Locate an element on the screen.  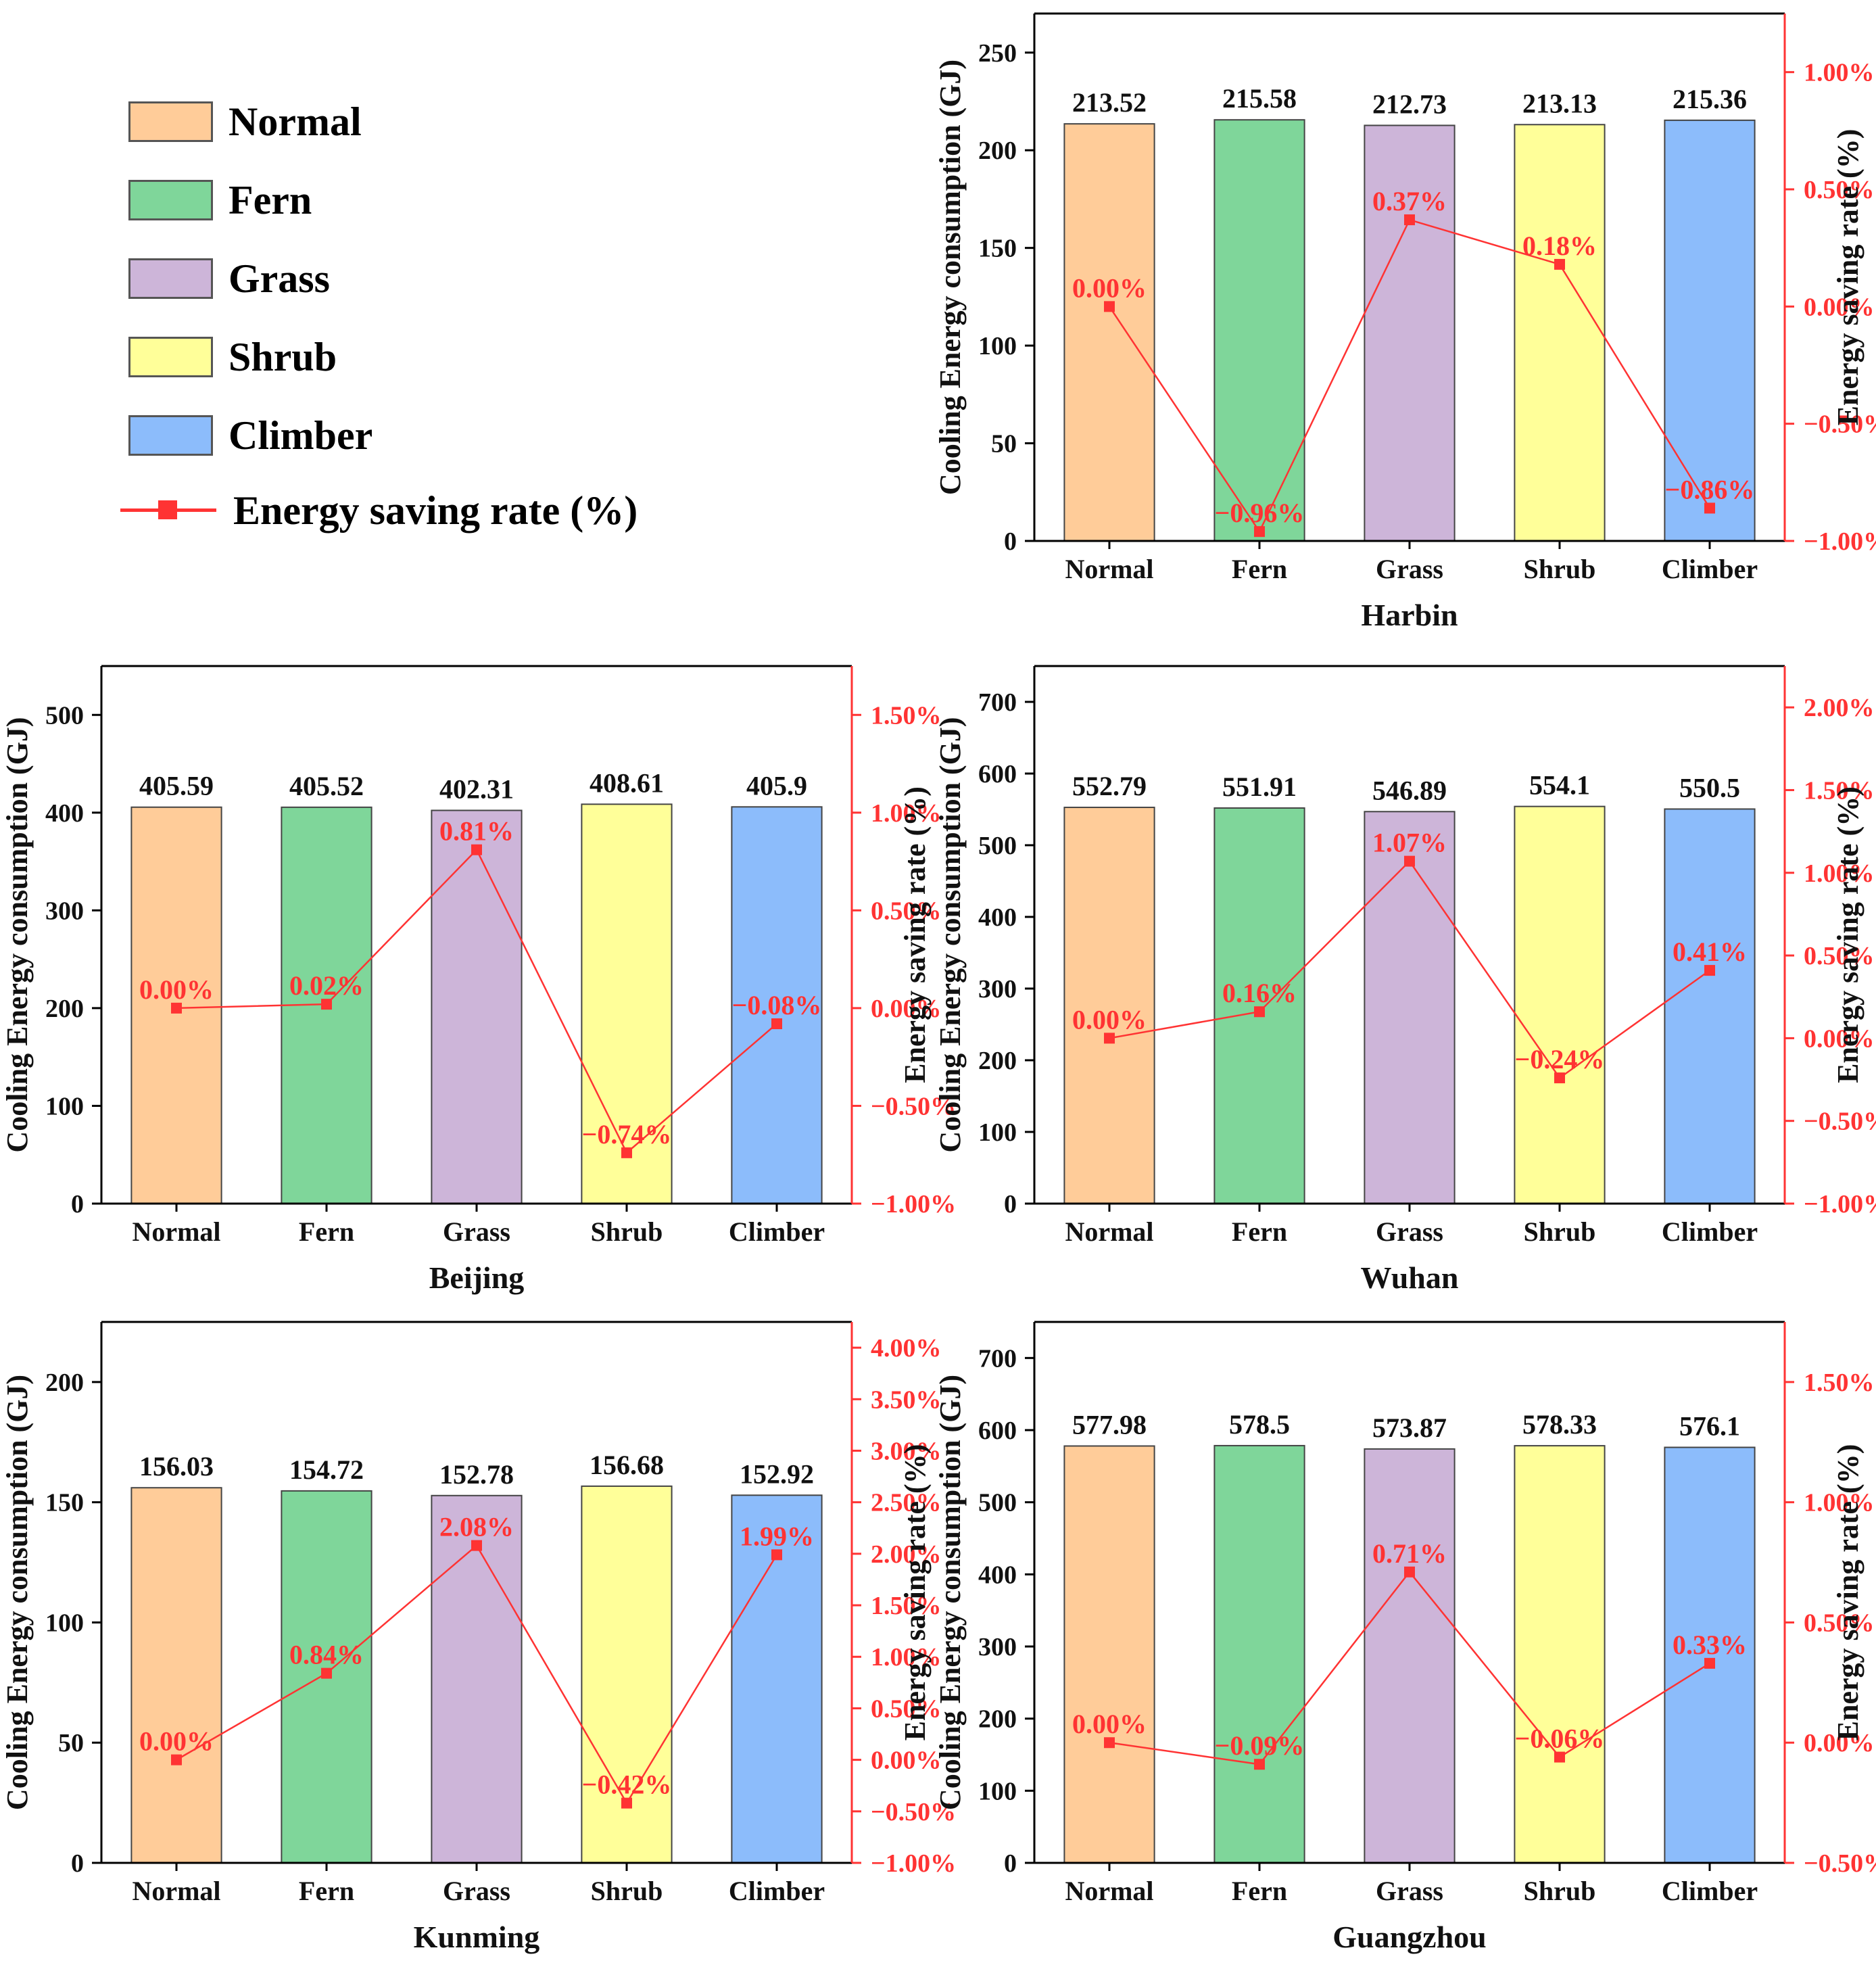
bar-value-label: 402.31 is located at coordinates (476, 789).